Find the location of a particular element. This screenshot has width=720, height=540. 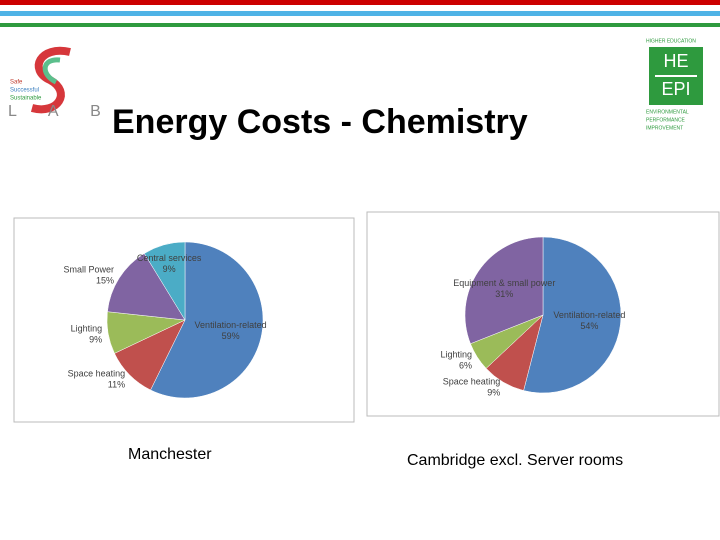

logo-he: HE is located at coordinates (675, 61).